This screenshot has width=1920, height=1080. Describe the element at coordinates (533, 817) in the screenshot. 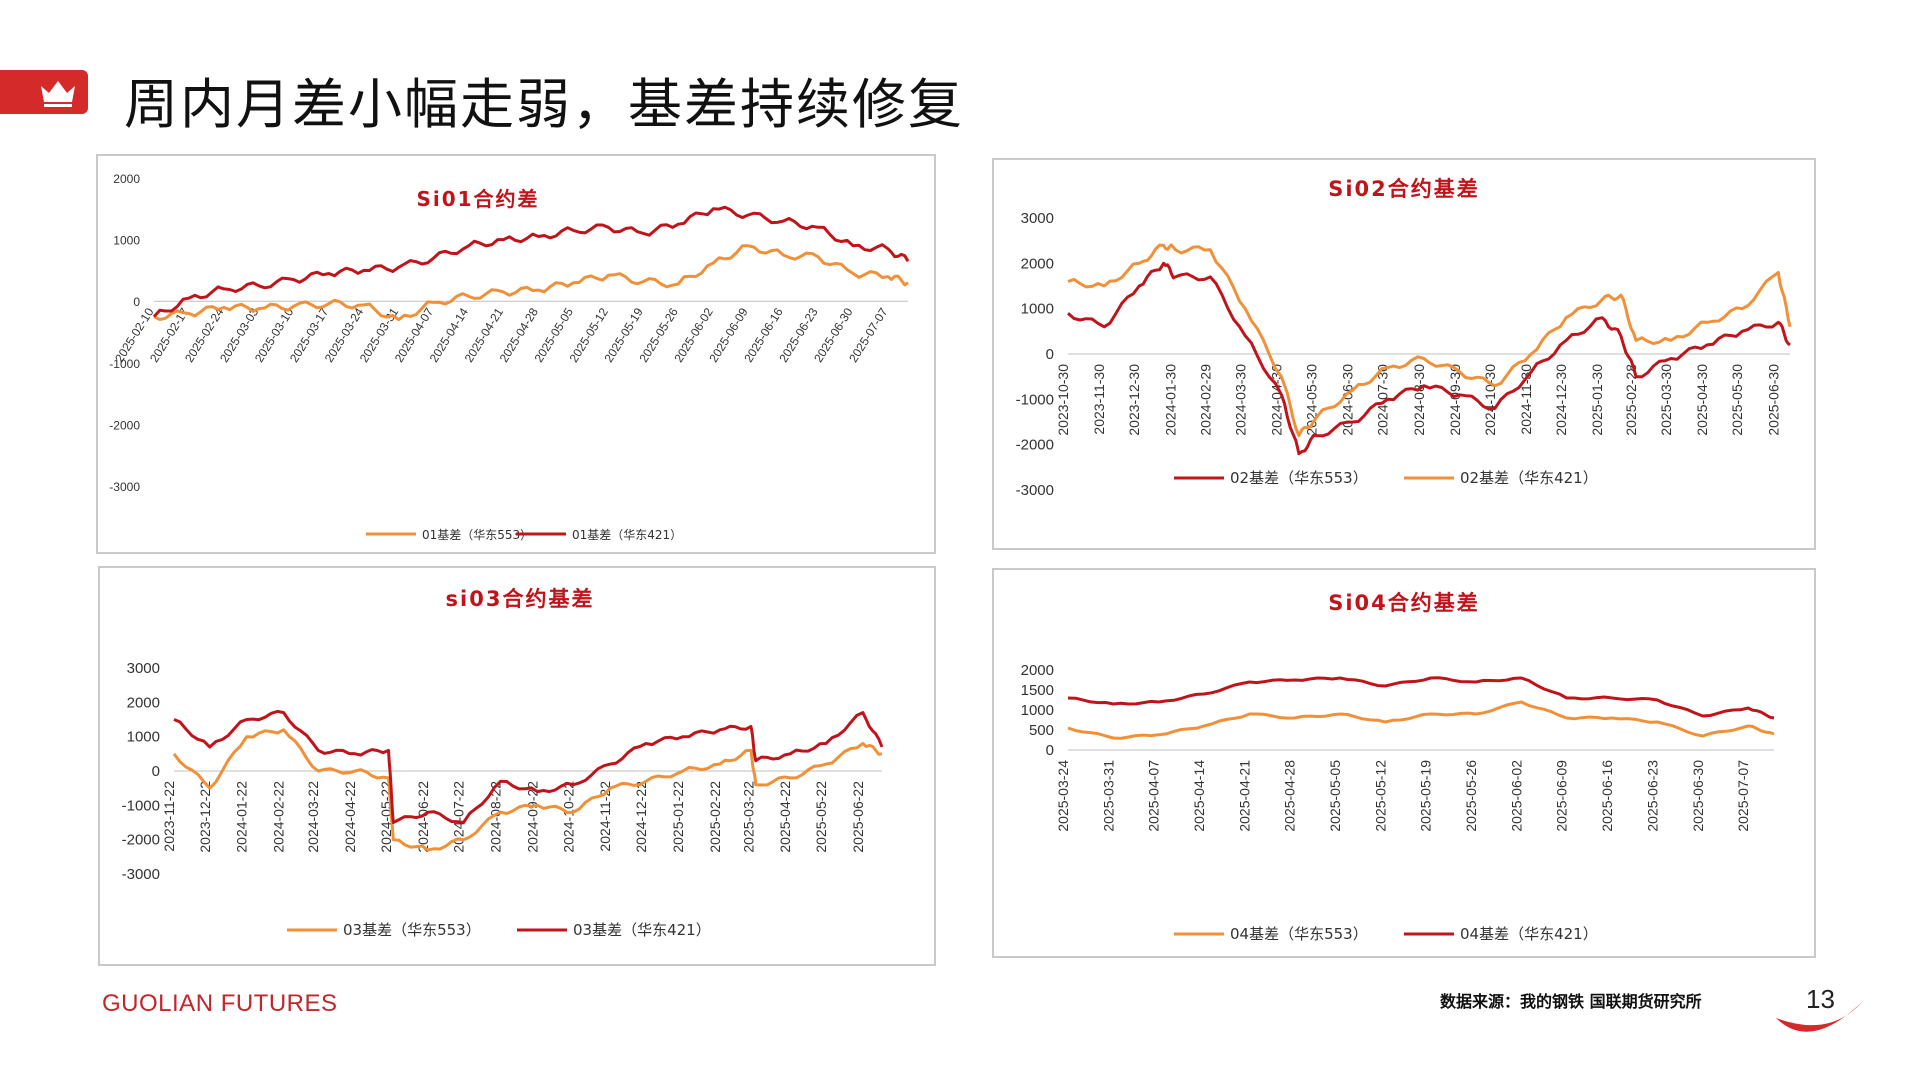

I see `x-tick-label: 2024-09-22` at that location.